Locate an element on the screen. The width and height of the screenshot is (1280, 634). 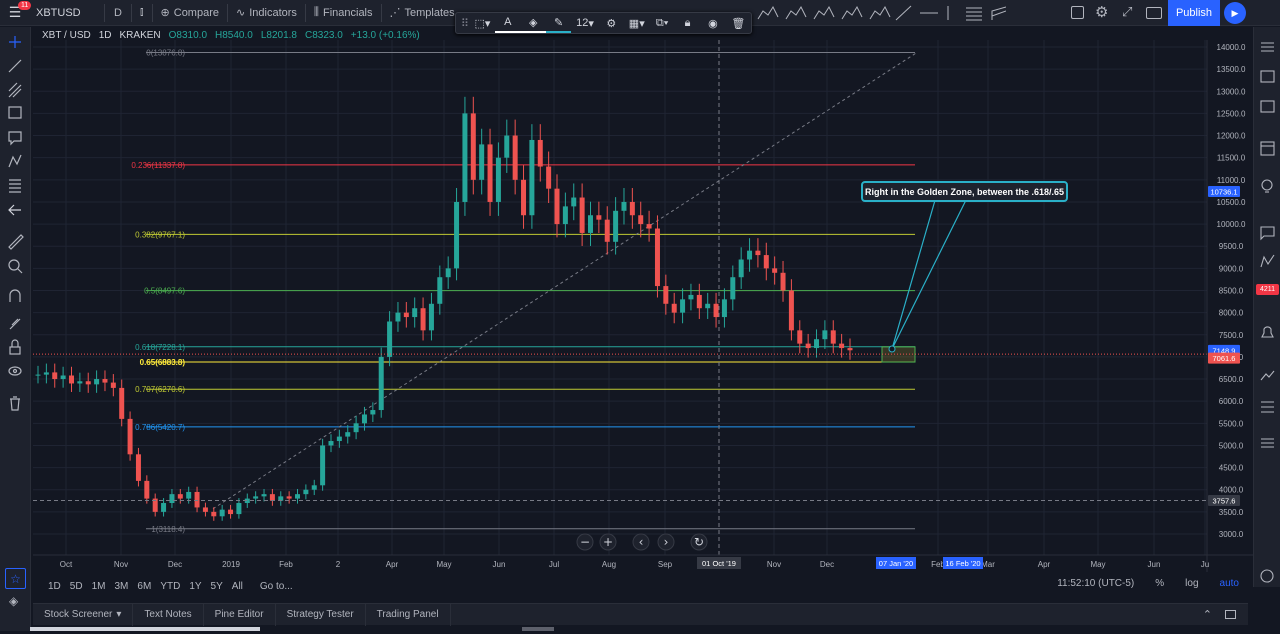
rectangle-icon is located at coordinates (15, 112).